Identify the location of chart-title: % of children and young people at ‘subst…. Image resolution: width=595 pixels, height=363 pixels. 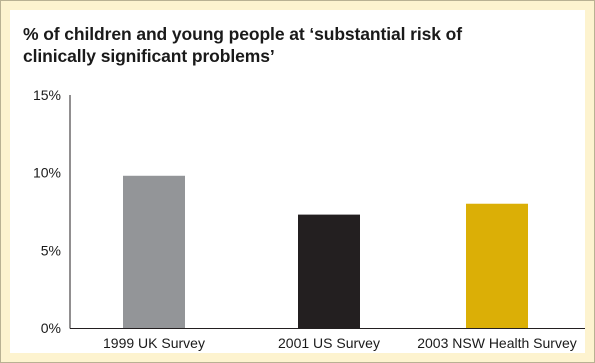
(283, 45).